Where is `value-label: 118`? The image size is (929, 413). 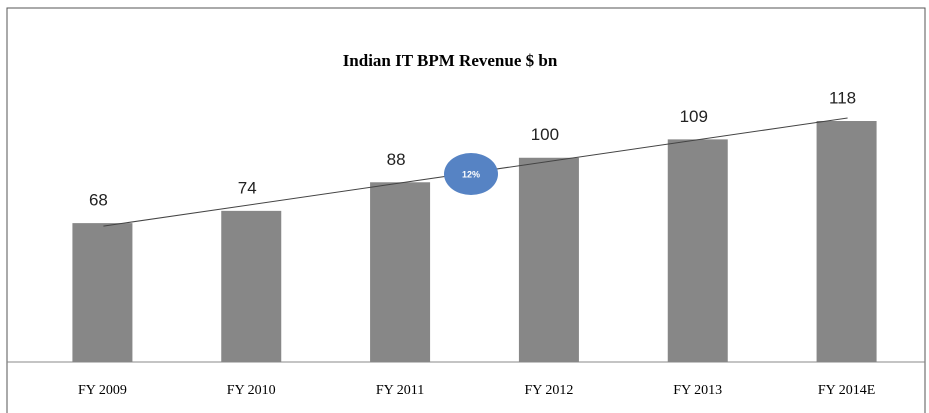 value-label: 118 is located at coordinates (842, 97).